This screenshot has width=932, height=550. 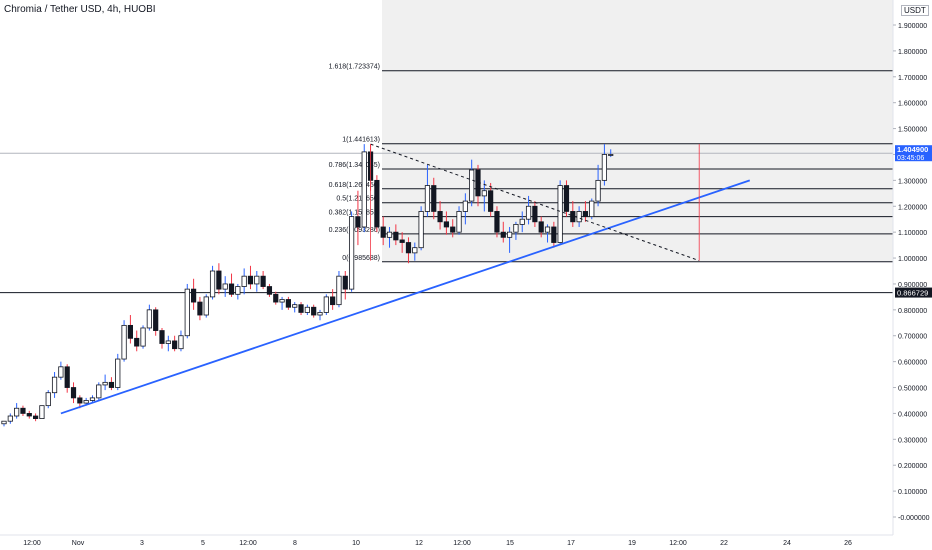 What do you see at coordinates (912, 414) in the screenshot?
I see `y-tick-label: 0.400000` at bounding box center [912, 414].